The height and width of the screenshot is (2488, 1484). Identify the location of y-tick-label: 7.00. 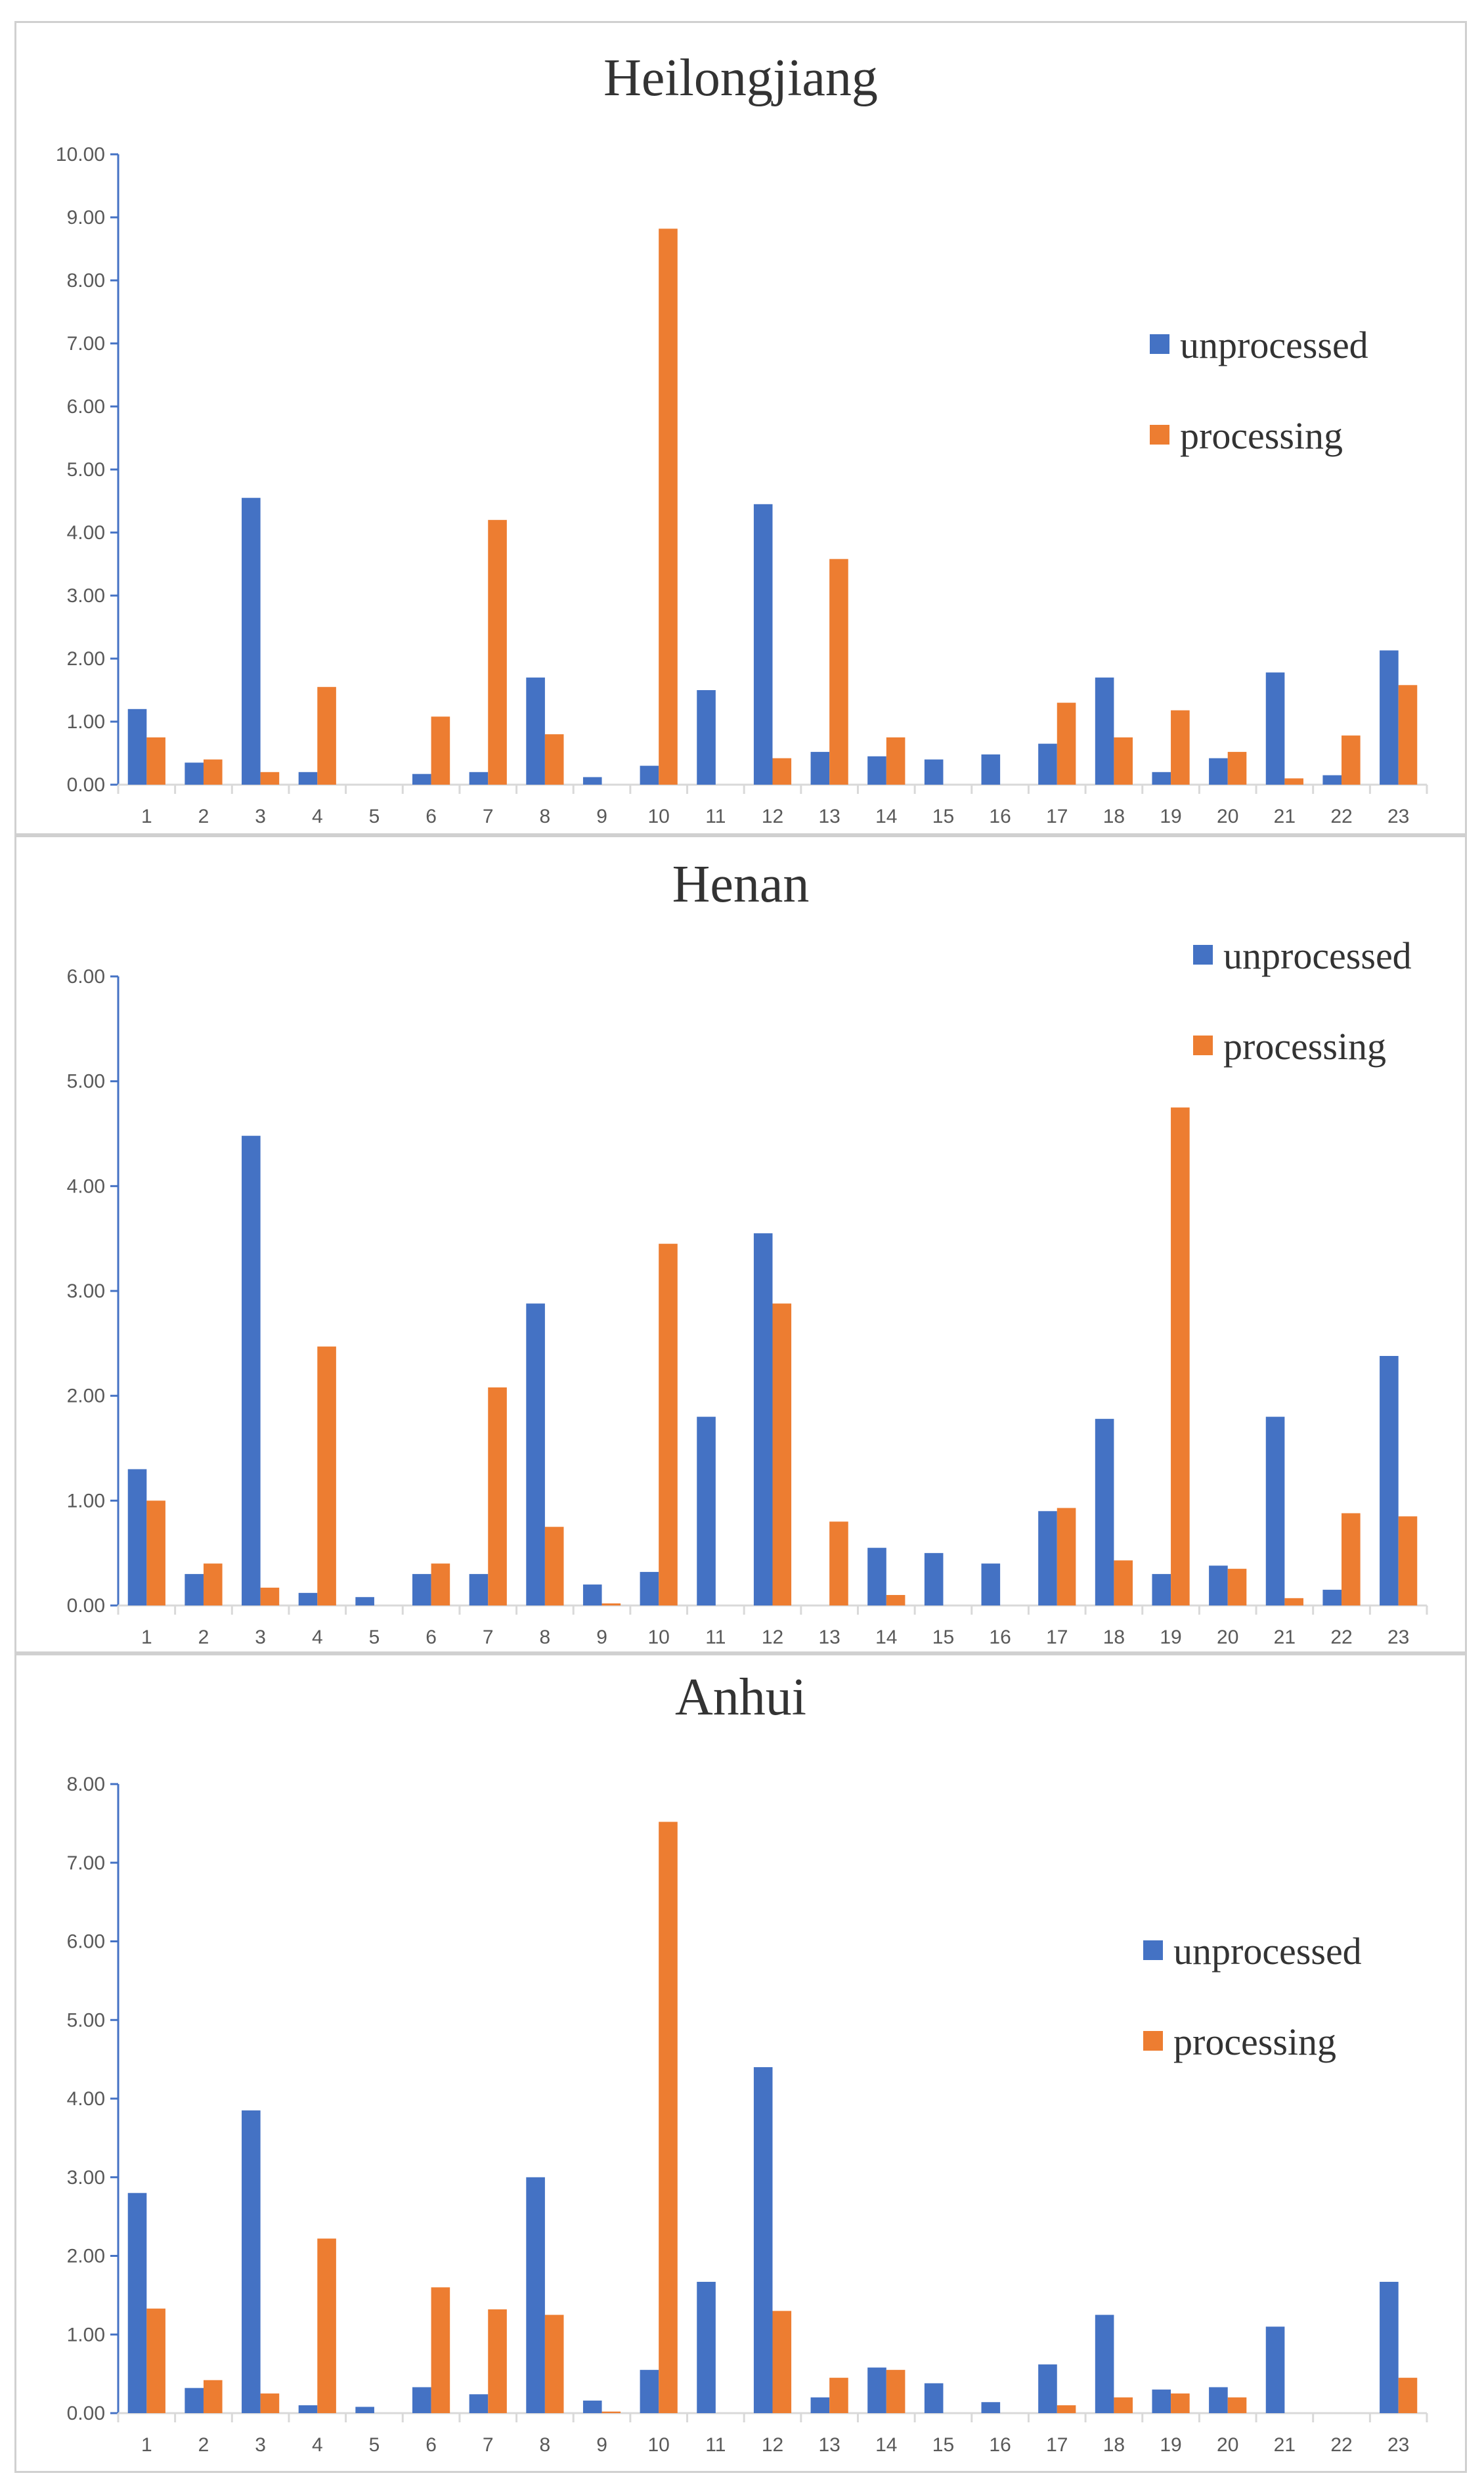
(86, 1863).